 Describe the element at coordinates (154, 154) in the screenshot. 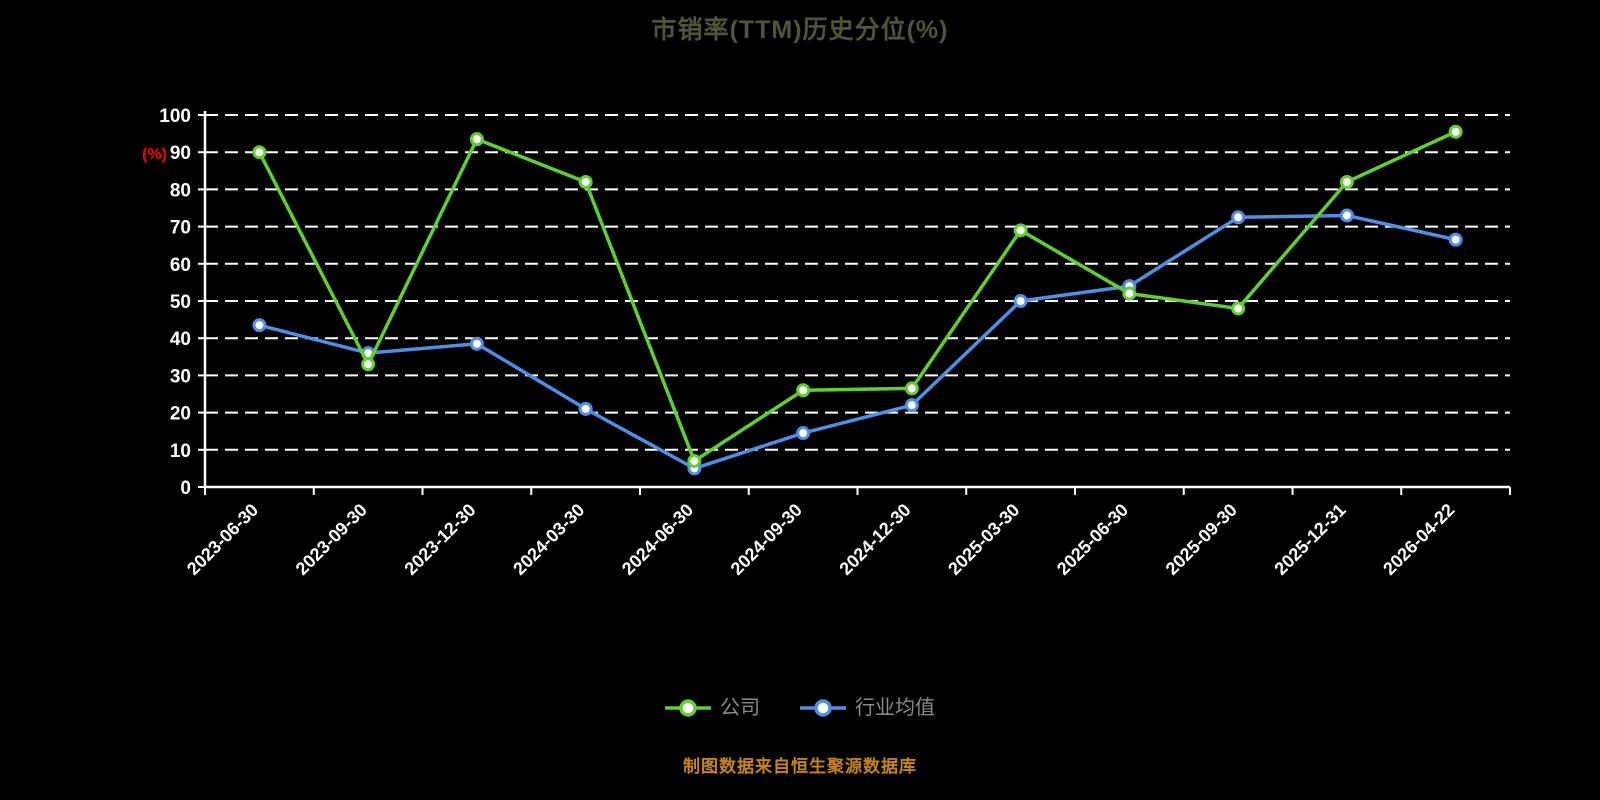

I see `y-axis-unit-label: (%)` at that location.